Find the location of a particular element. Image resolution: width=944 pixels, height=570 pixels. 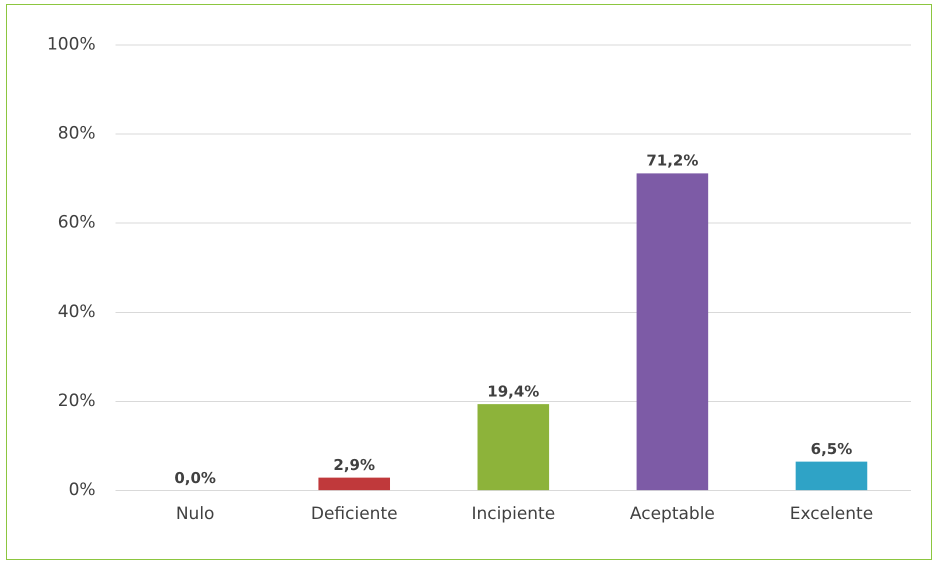

y-tick-label: 20% is located at coordinates (77, 400).